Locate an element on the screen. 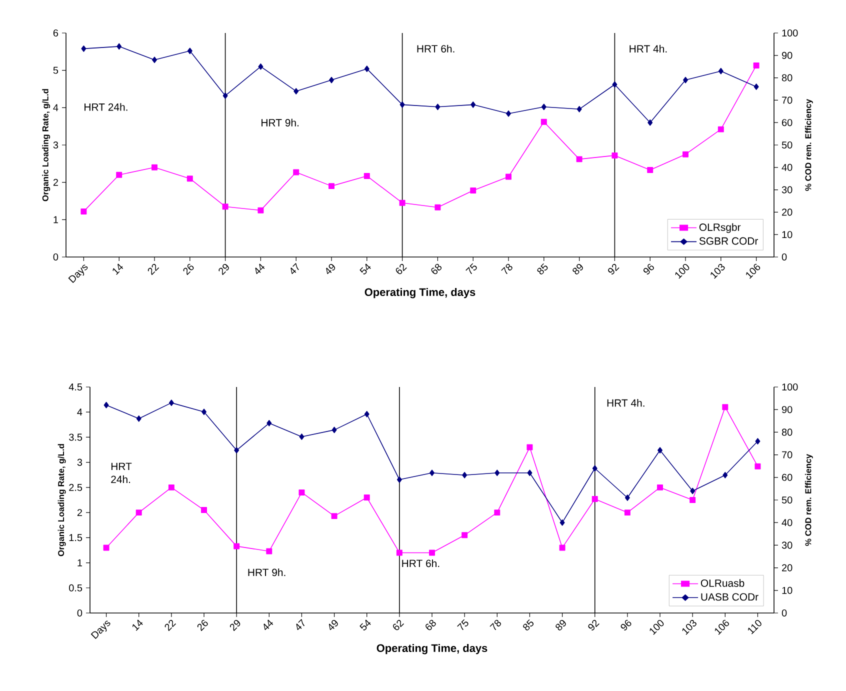 This screenshot has width=846, height=691. y-tick-label: 2.5 is located at coordinates (75, 487).